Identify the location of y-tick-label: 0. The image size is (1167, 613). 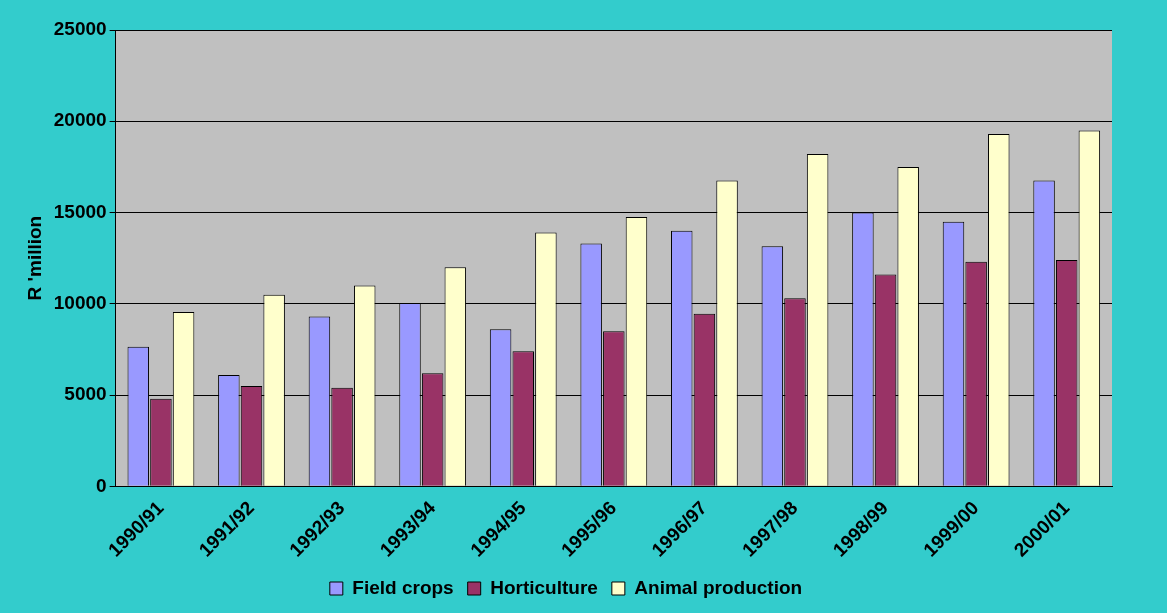
(101, 485).